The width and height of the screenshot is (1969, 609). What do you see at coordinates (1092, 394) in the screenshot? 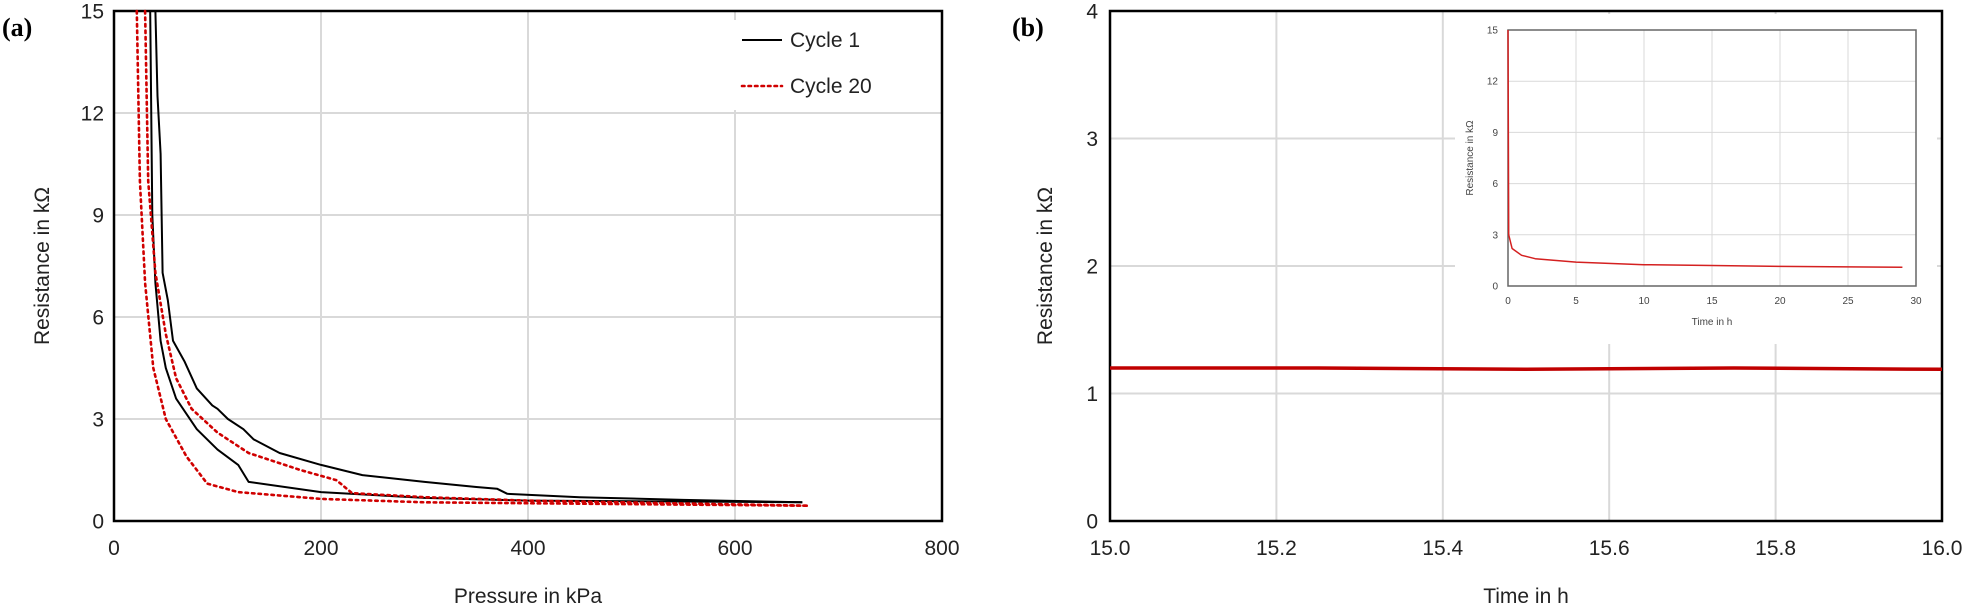
I see `y-tick-label: 1` at bounding box center [1092, 394].